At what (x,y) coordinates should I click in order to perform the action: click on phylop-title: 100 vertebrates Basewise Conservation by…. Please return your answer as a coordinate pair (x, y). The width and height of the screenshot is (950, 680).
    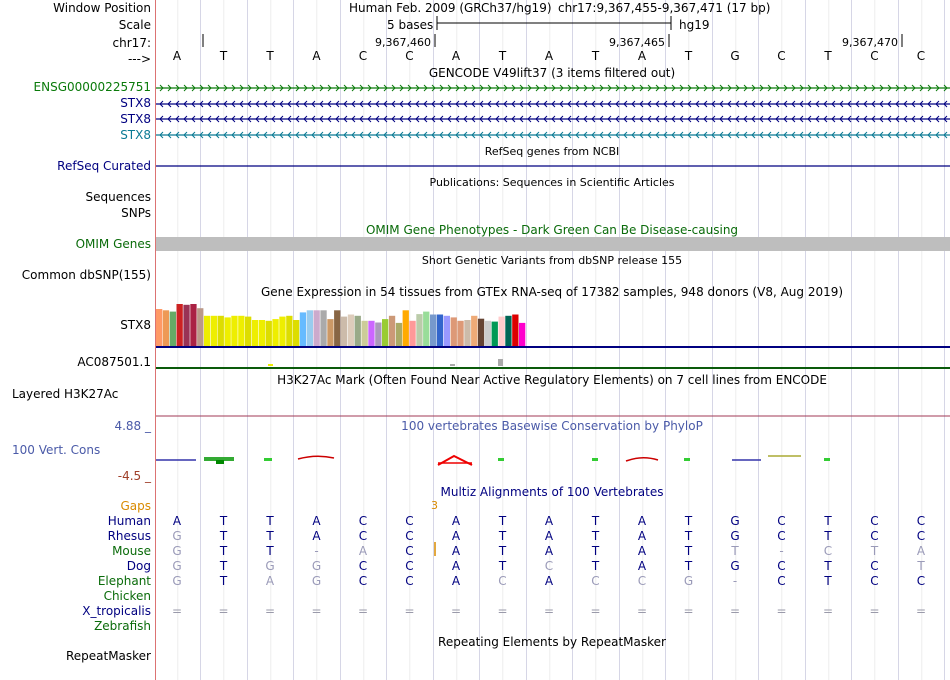
    Looking at the image, I should click on (552, 426).